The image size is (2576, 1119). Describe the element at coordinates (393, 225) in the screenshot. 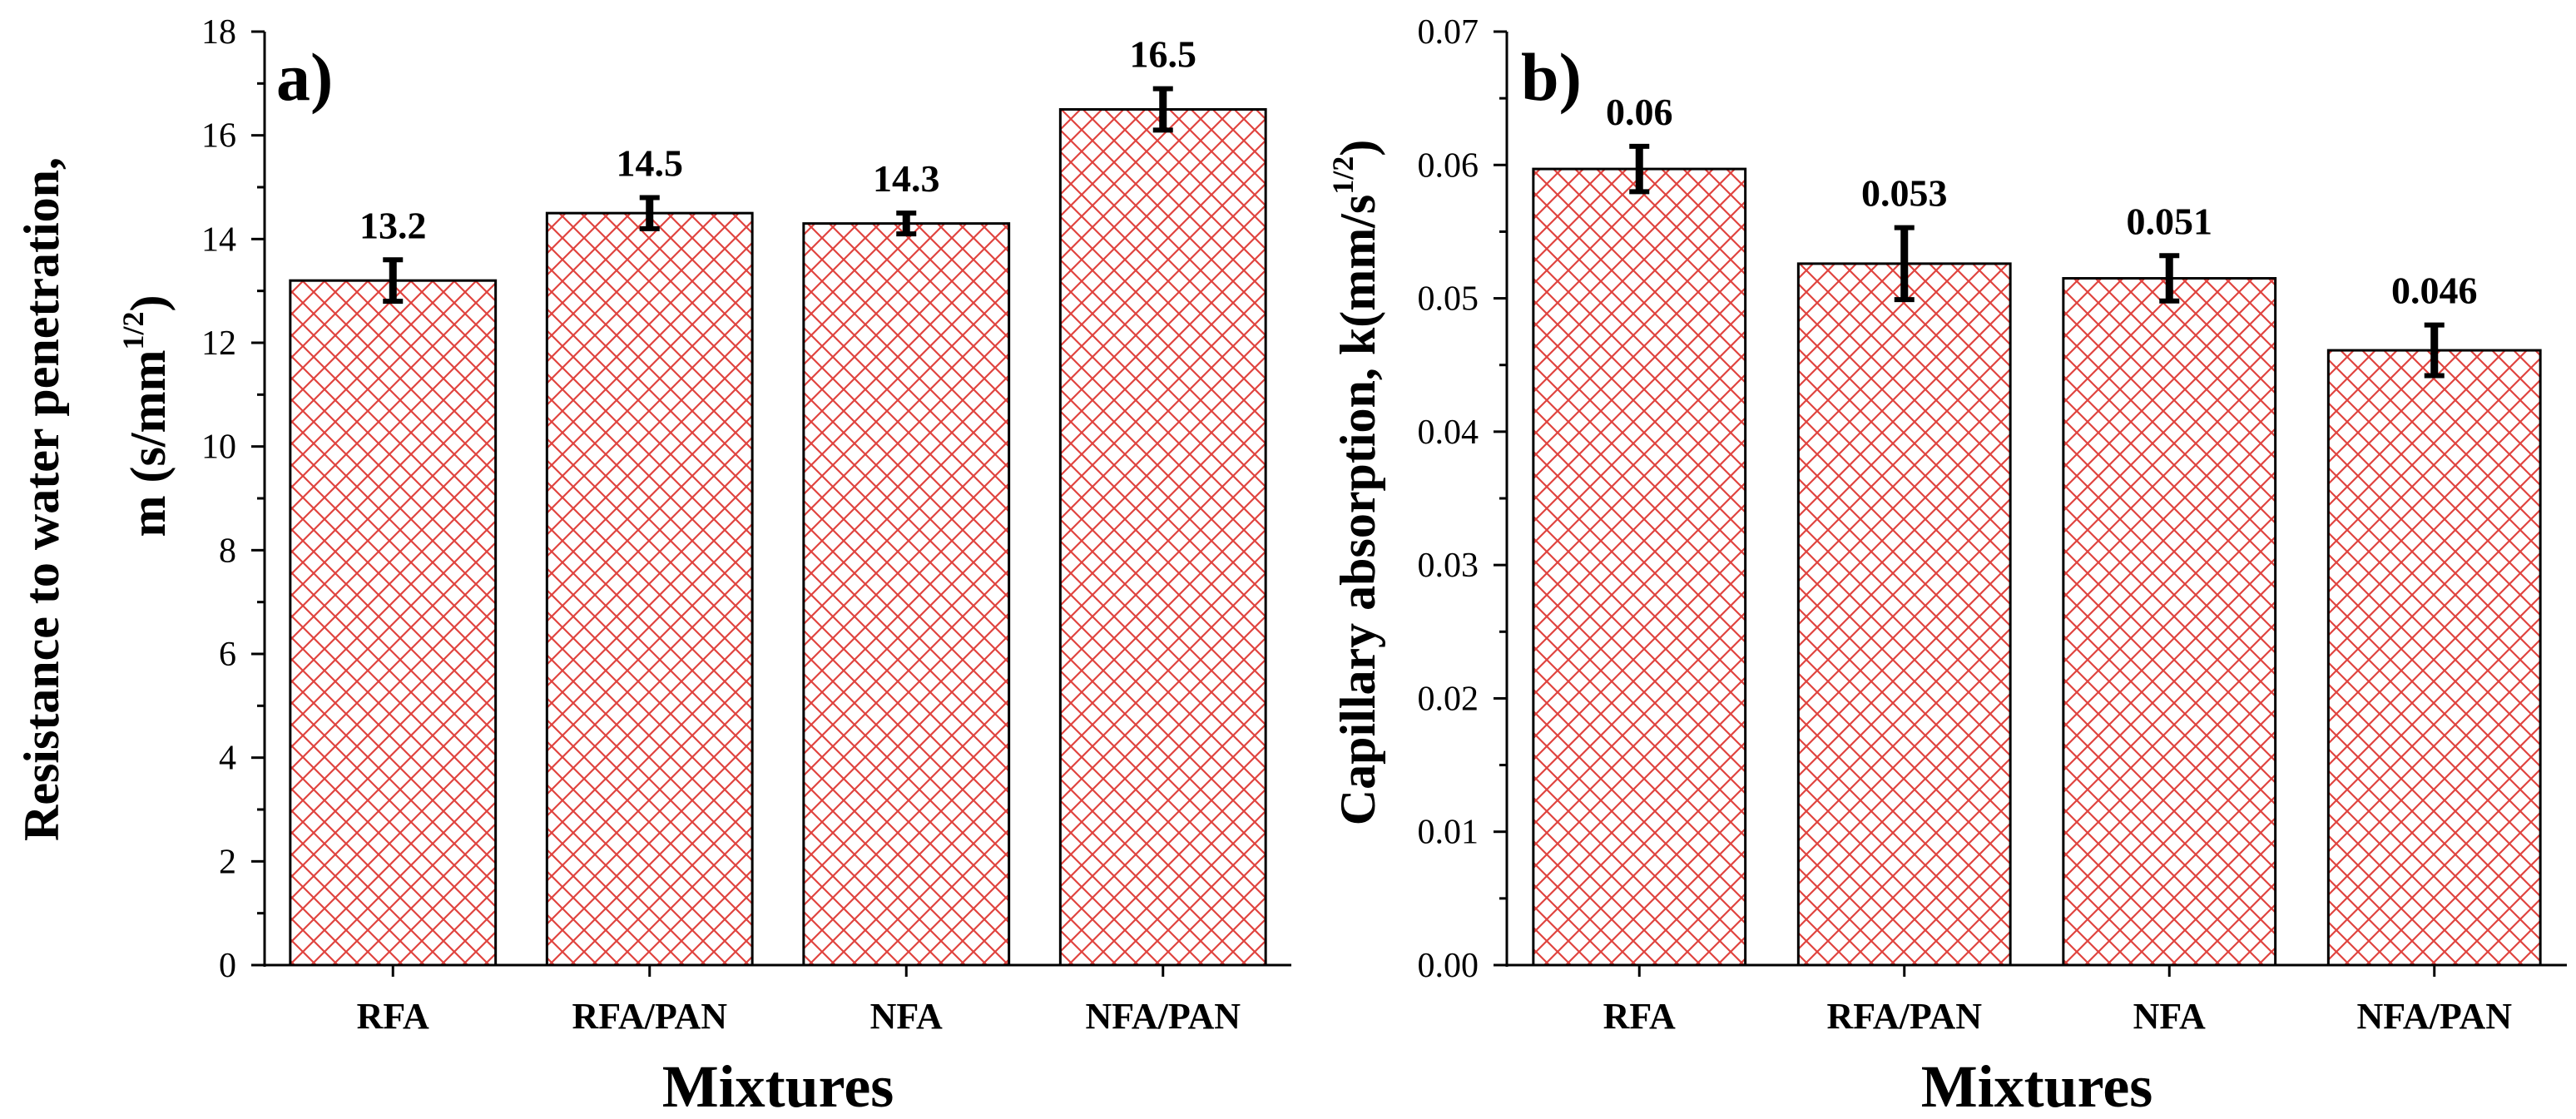

I see `data-label: 13.2` at that location.